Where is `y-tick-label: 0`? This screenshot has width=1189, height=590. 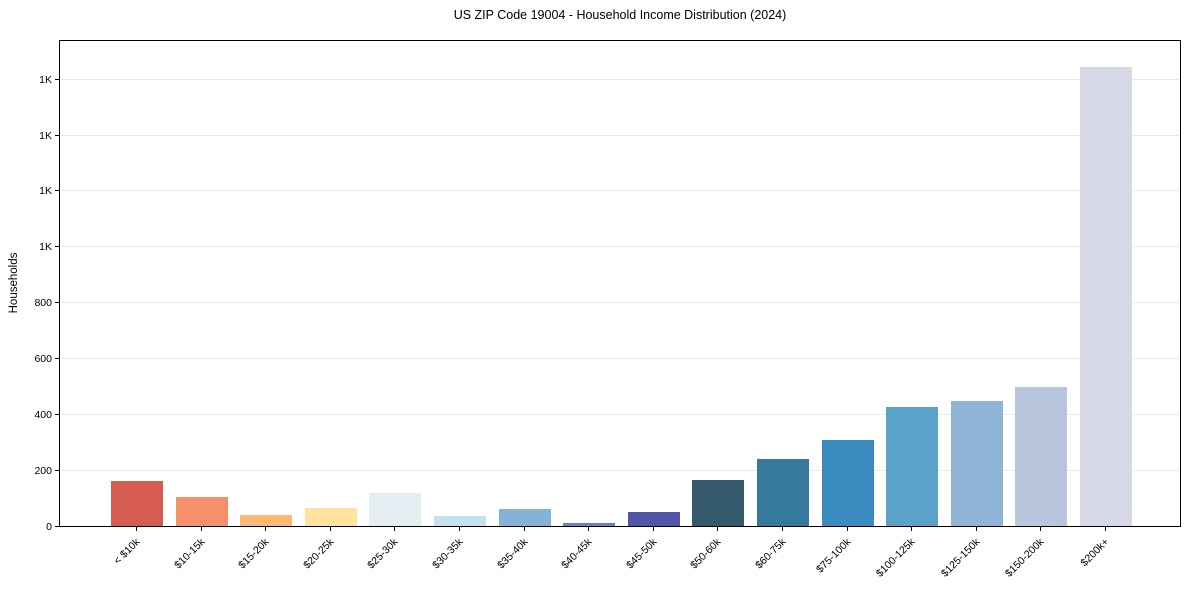 y-tick-label: 0 is located at coordinates (49, 527).